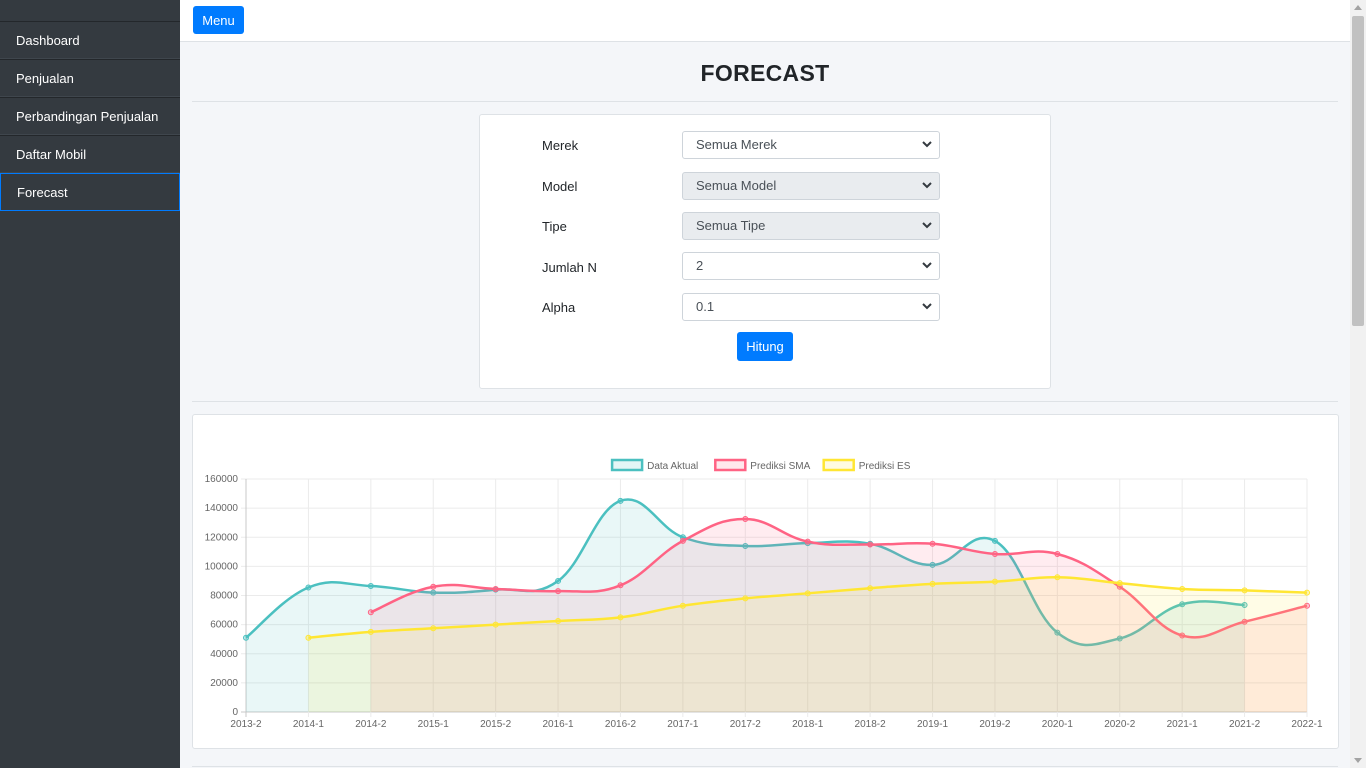  Describe the element at coordinates (309, 724) in the screenshot. I see `x-tick-label: 2014-1` at that location.